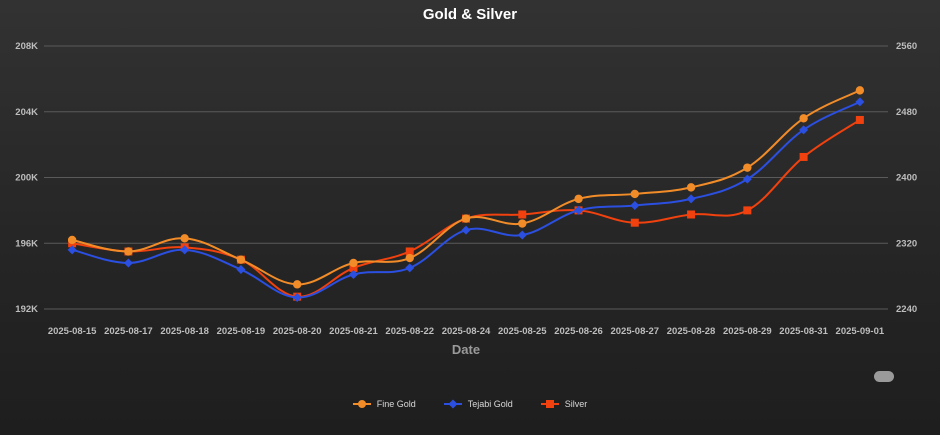 Image resolution: width=940 pixels, height=435 pixels. What do you see at coordinates (860, 331) in the screenshot?
I see `x-tick-label: 2025-09-01` at bounding box center [860, 331].